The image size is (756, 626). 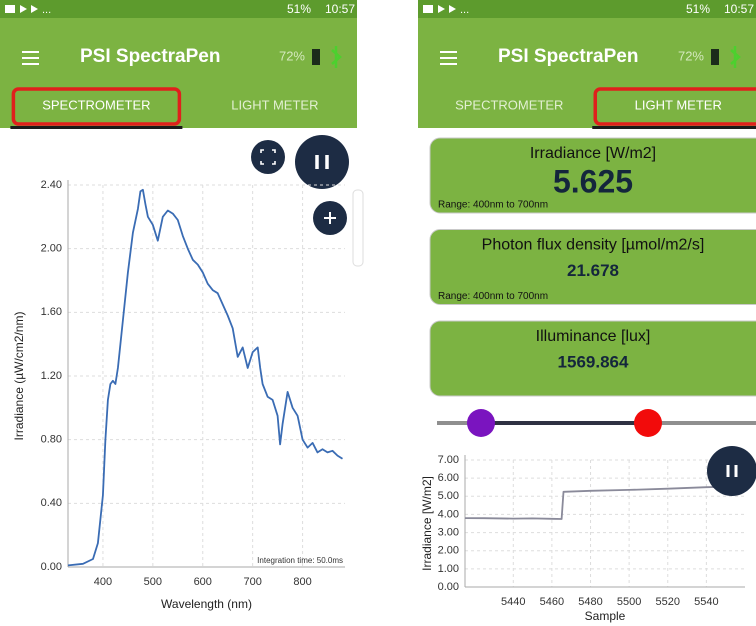 I want to click on x-tick-label: 700, so click(x=252, y=582).